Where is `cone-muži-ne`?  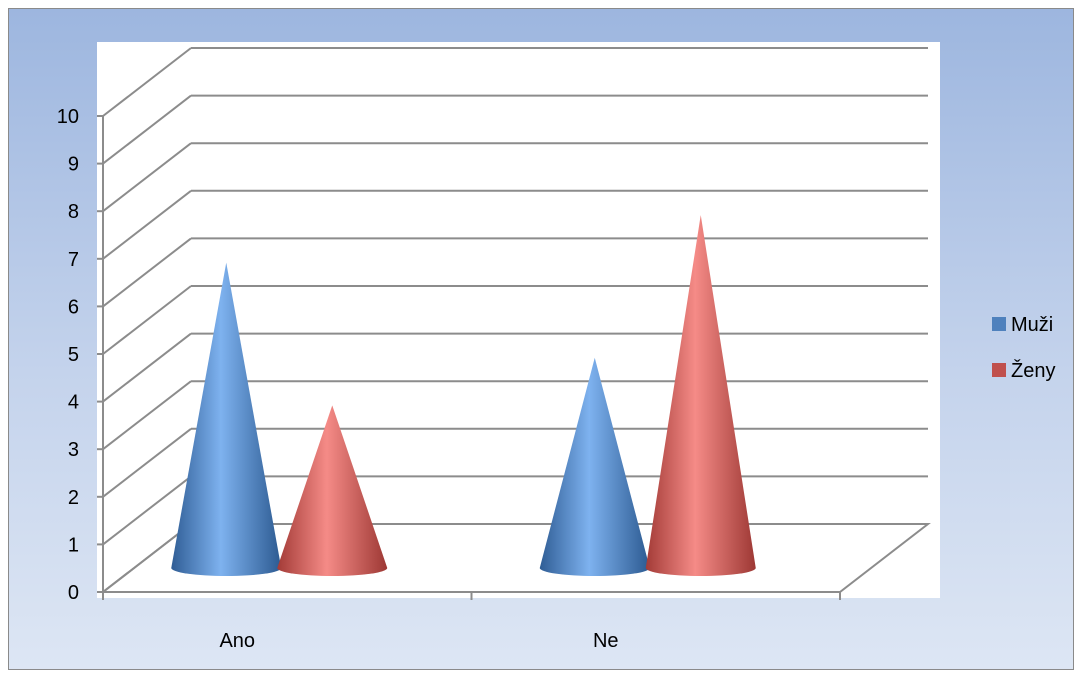
cone-muži-ne is located at coordinates (594, 466).